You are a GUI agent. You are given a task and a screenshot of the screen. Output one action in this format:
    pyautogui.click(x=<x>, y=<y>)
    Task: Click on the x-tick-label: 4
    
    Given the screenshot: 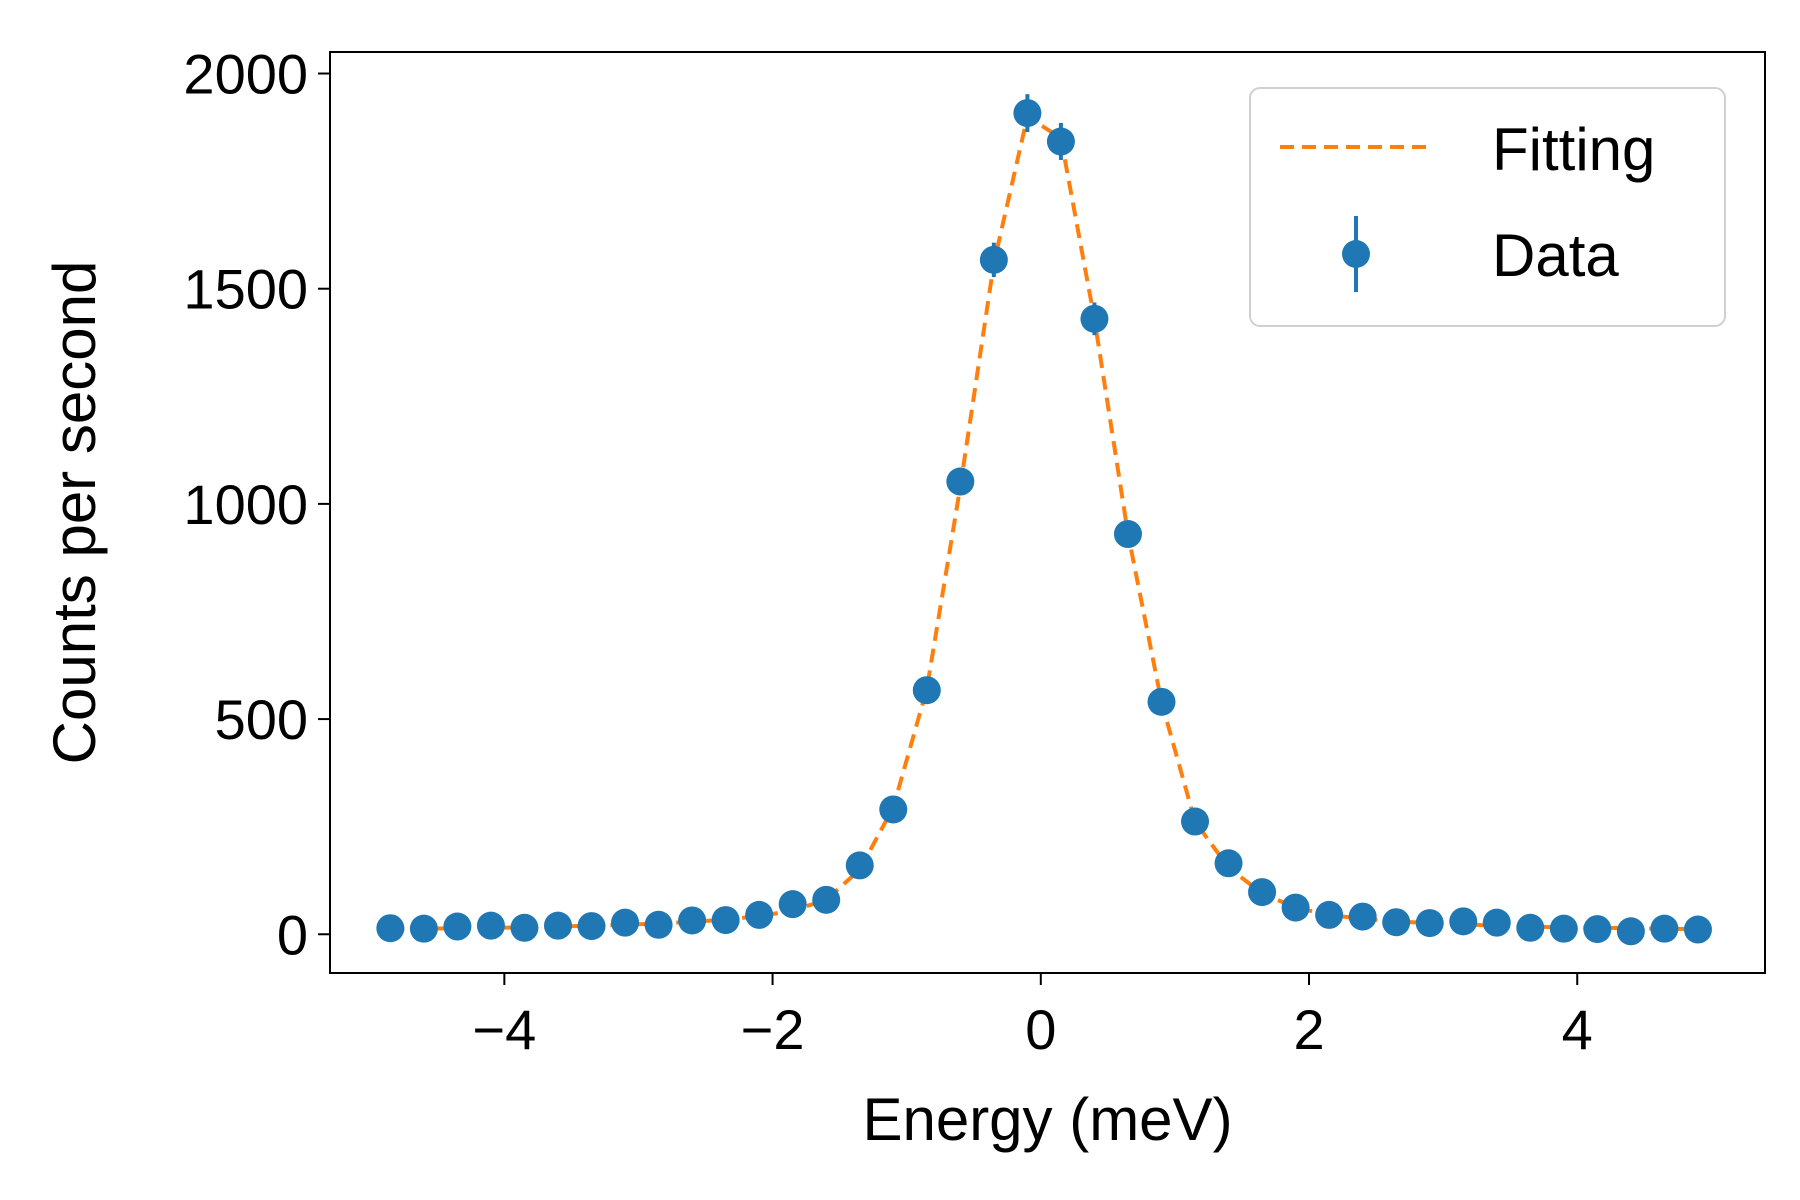 What is the action you would take?
    pyautogui.click(x=1577, y=1029)
    